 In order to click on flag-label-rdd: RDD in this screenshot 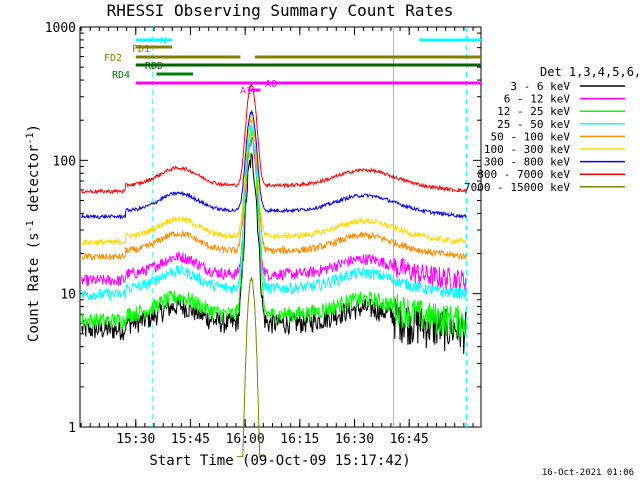, I will do `click(154, 66)`.